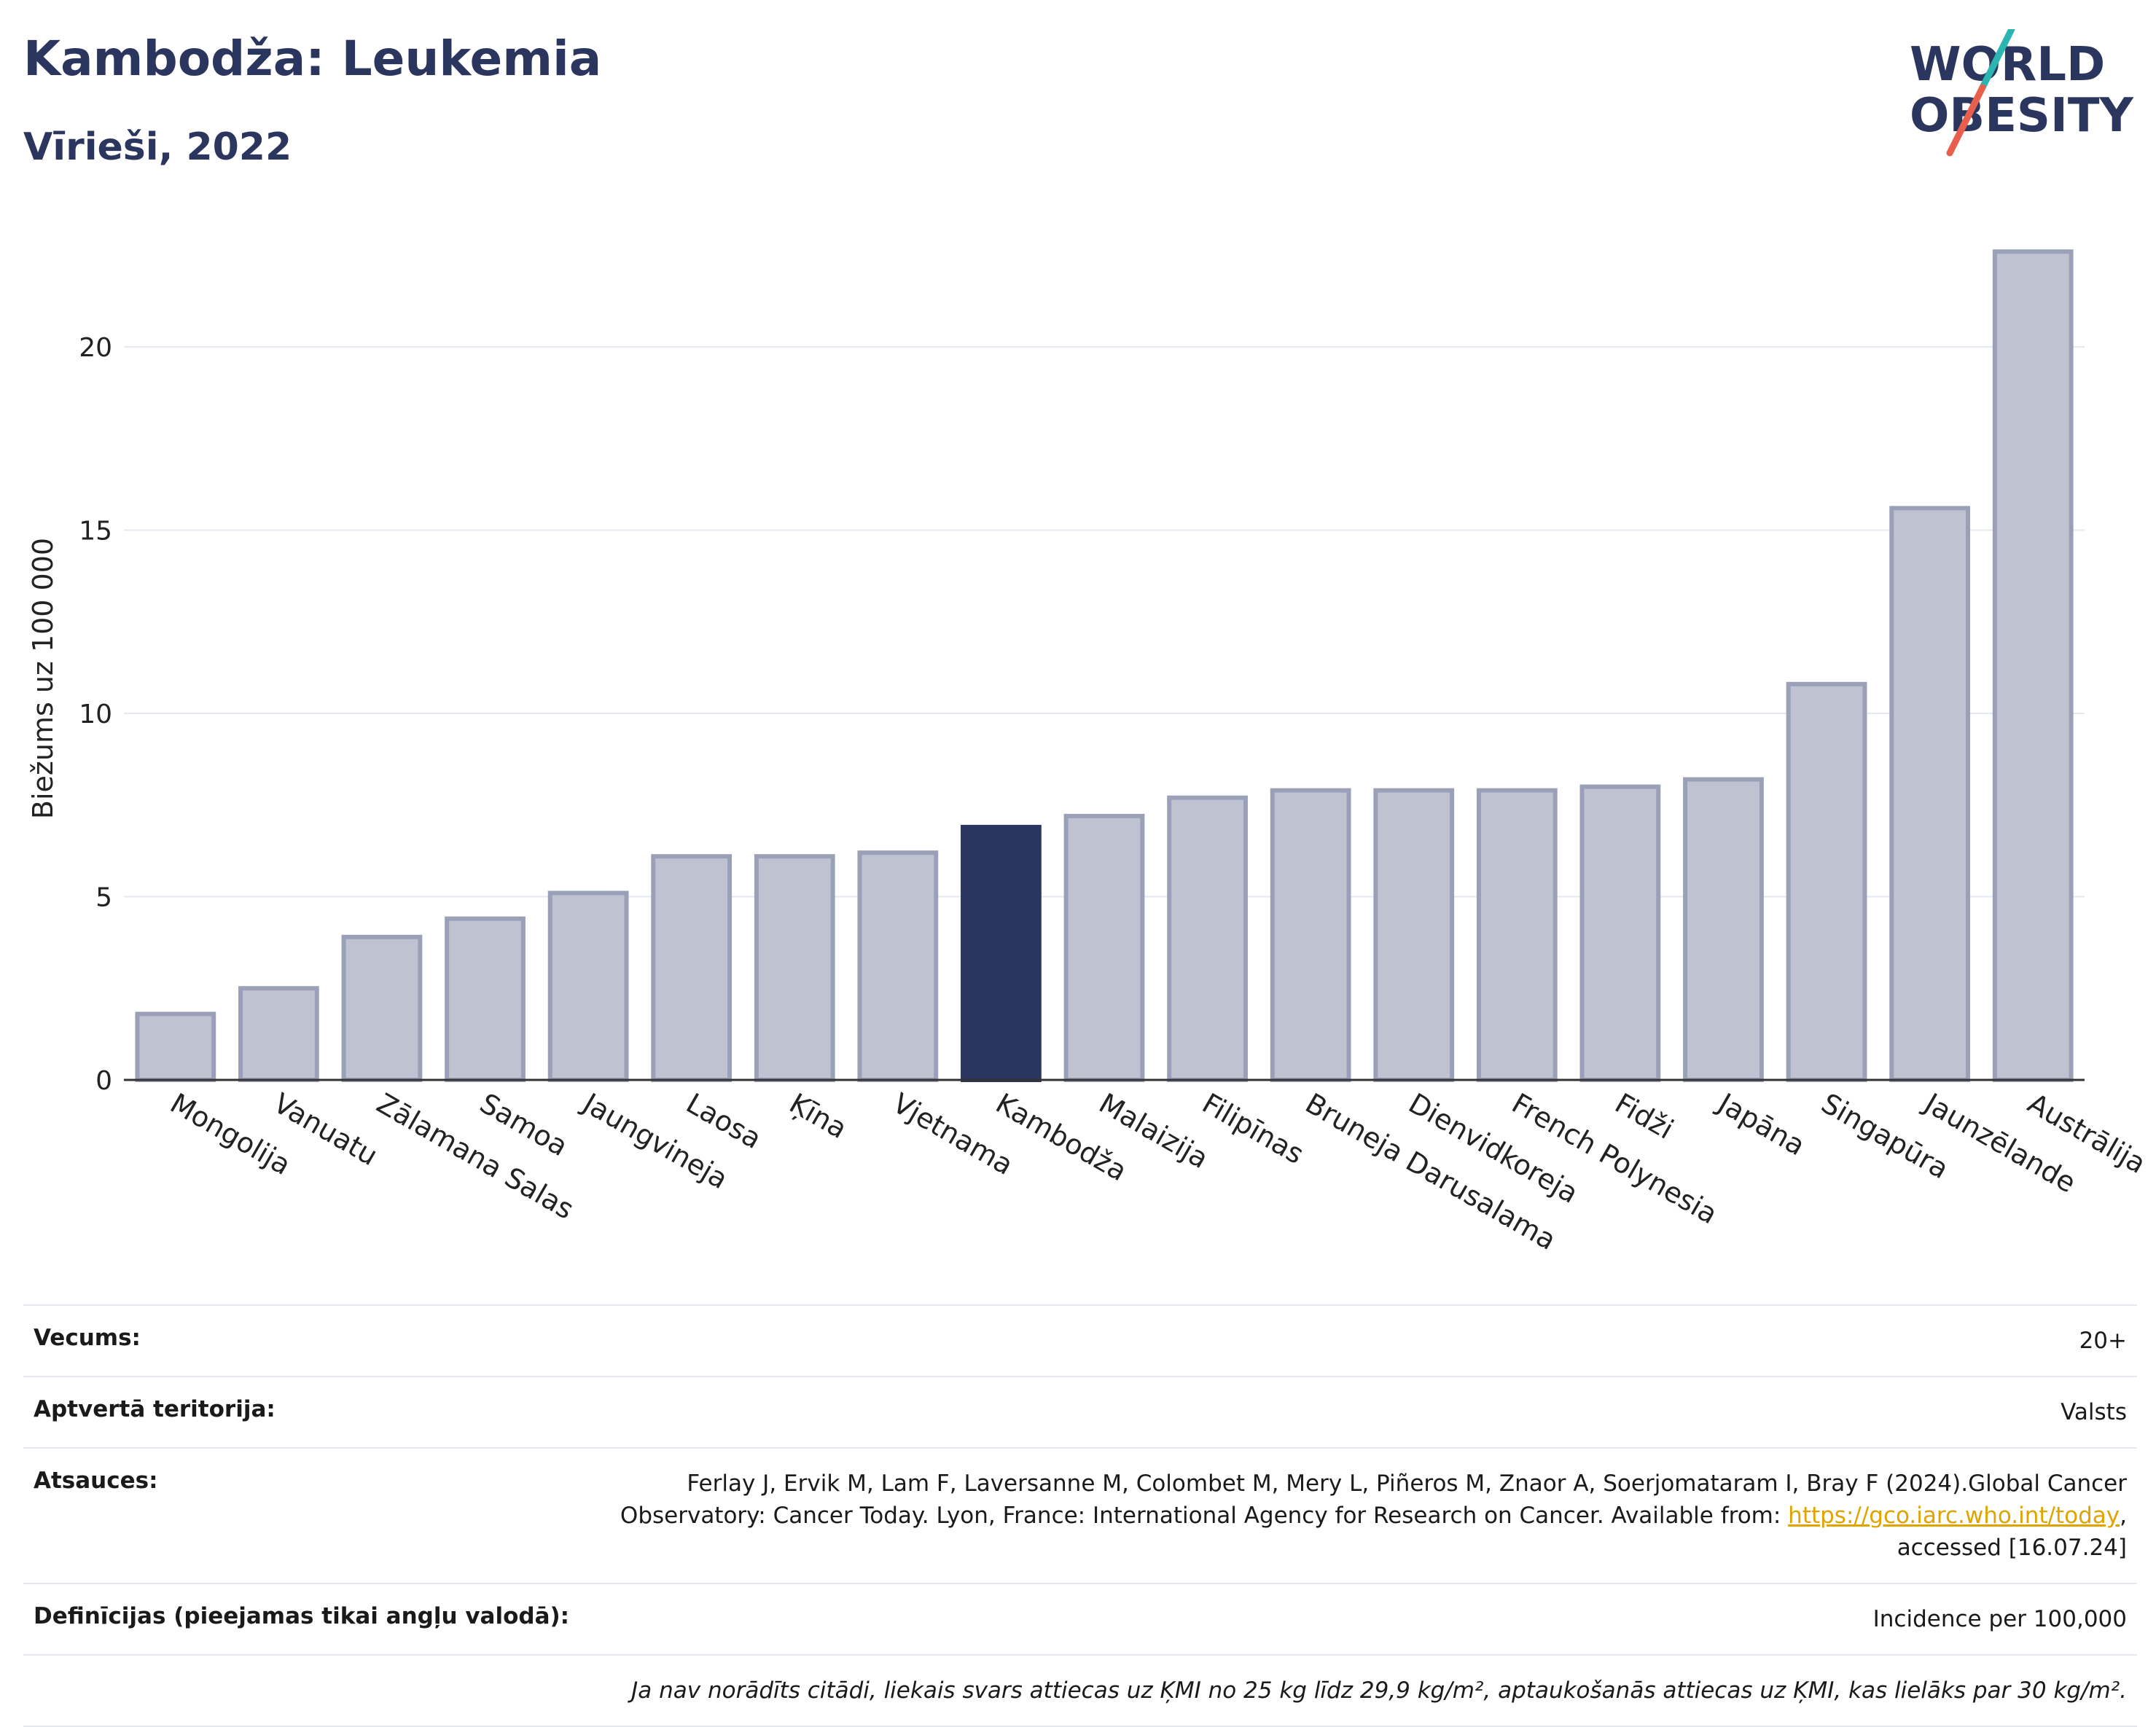 The image size is (2156, 1727). What do you see at coordinates (818, 1116) in the screenshot?
I see `x-tick-label: Ķīna` at bounding box center [818, 1116].